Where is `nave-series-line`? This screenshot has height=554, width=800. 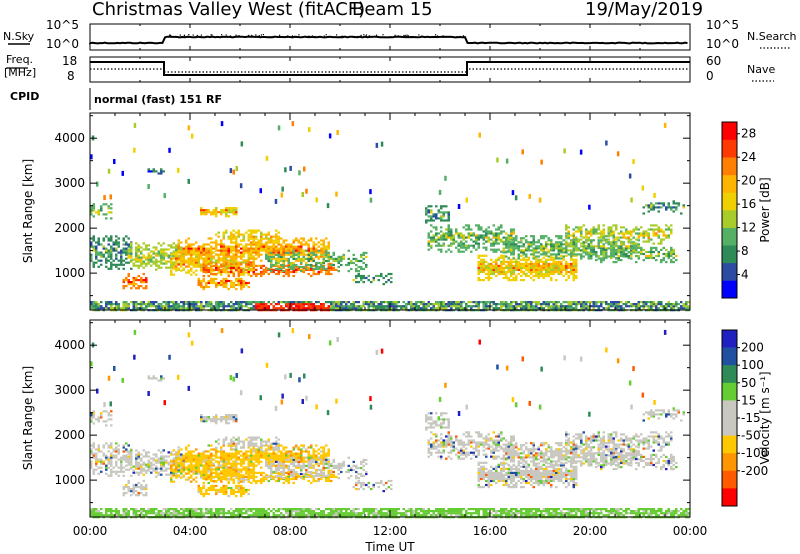 nave-series-line is located at coordinates (390, 70).